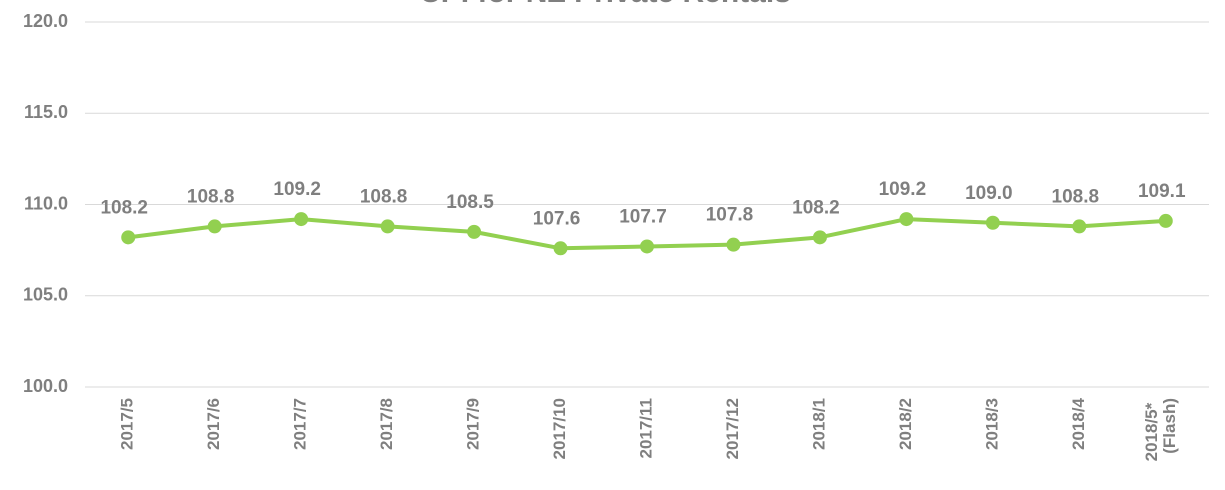 The width and height of the screenshot is (1225, 490). I want to click on data-label: 107.8, so click(730, 215).